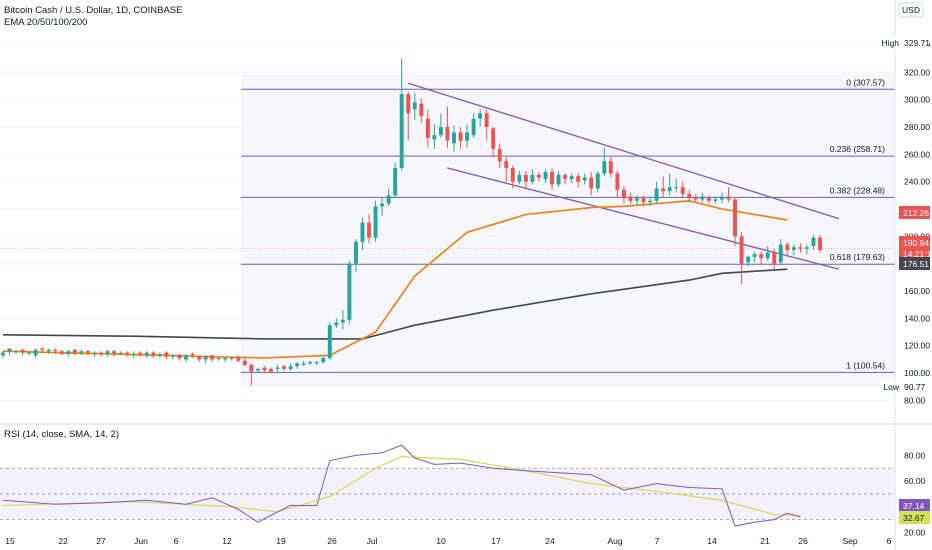  I want to click on chart-title: Bitcoin Cash / U.S. Dollar, 1D, COINBASE, so click(93, 10).